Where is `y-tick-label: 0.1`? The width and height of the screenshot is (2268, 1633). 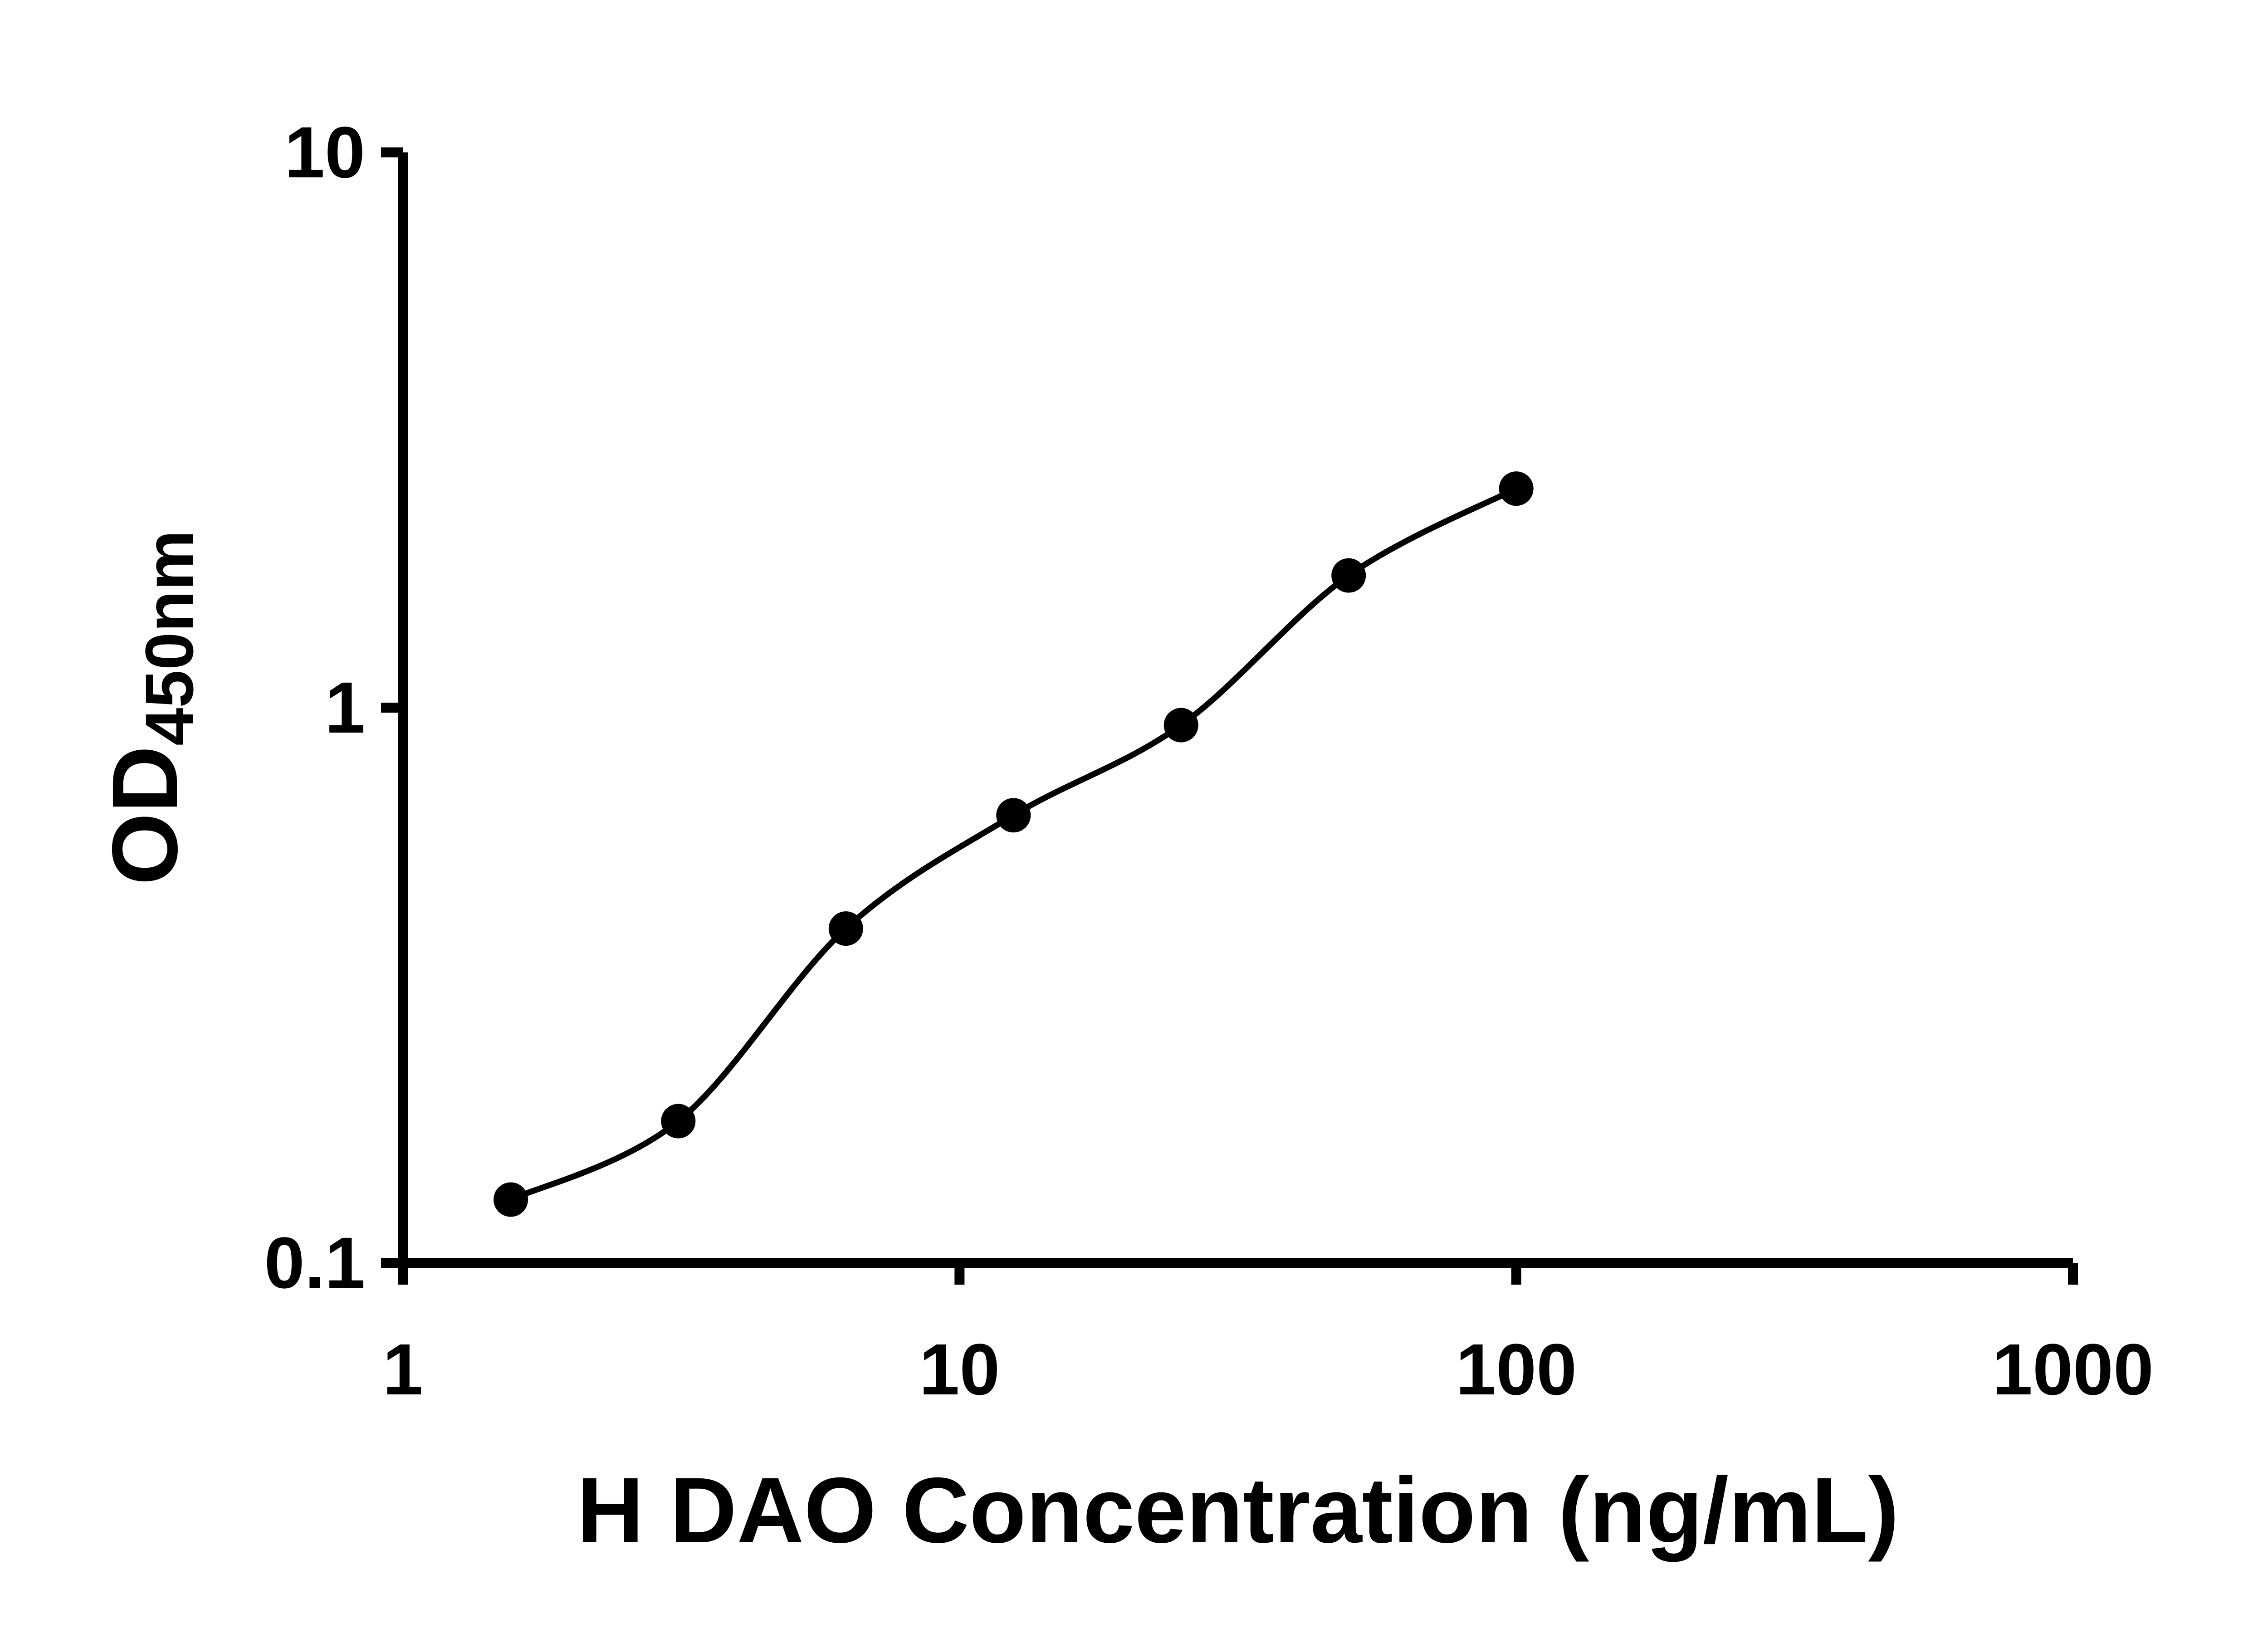 y-tick-label: 0.1 is located at coordinates (315, 1262).